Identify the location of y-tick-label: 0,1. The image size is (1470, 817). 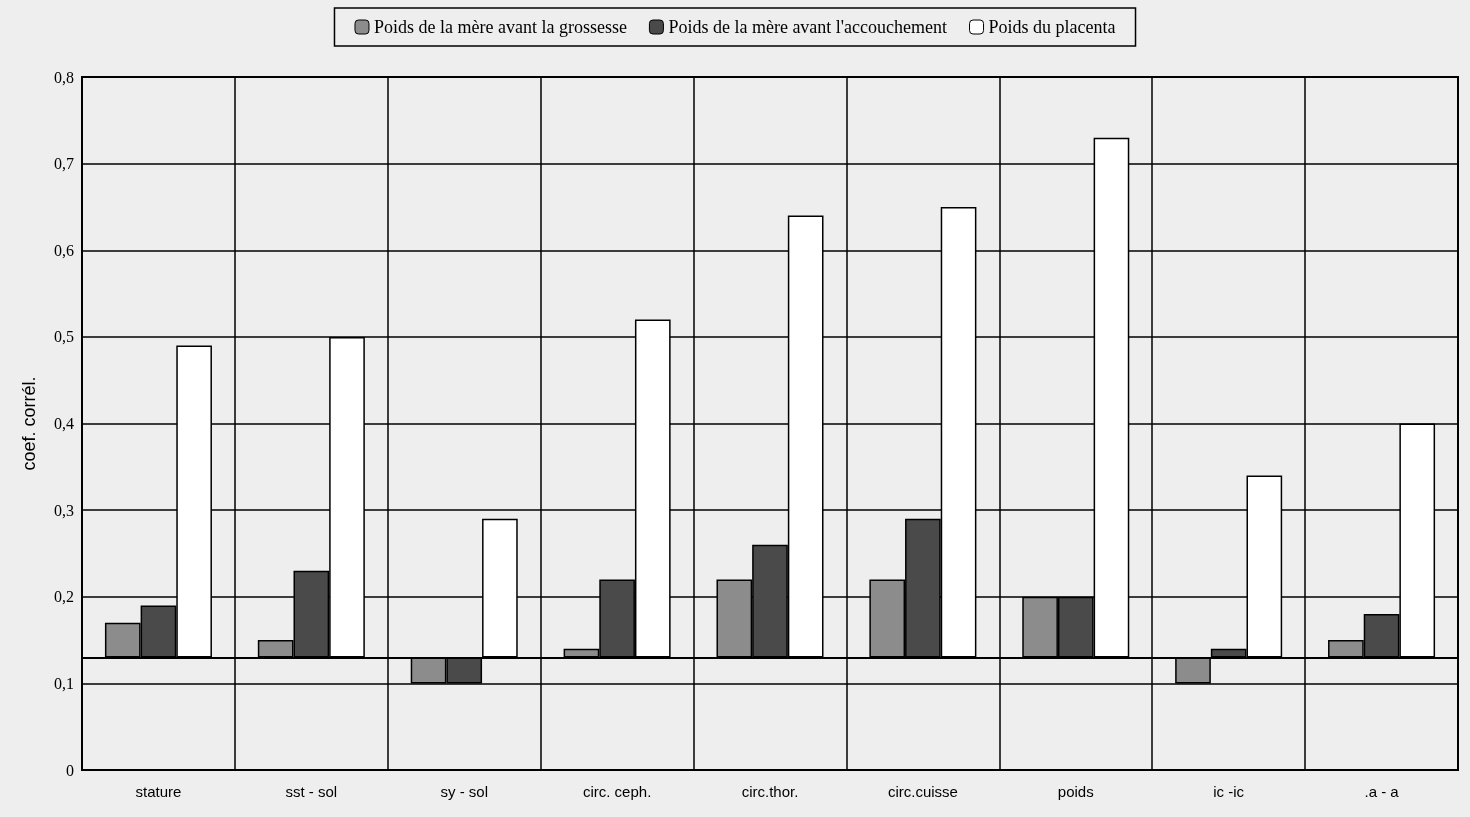
(64, 683).